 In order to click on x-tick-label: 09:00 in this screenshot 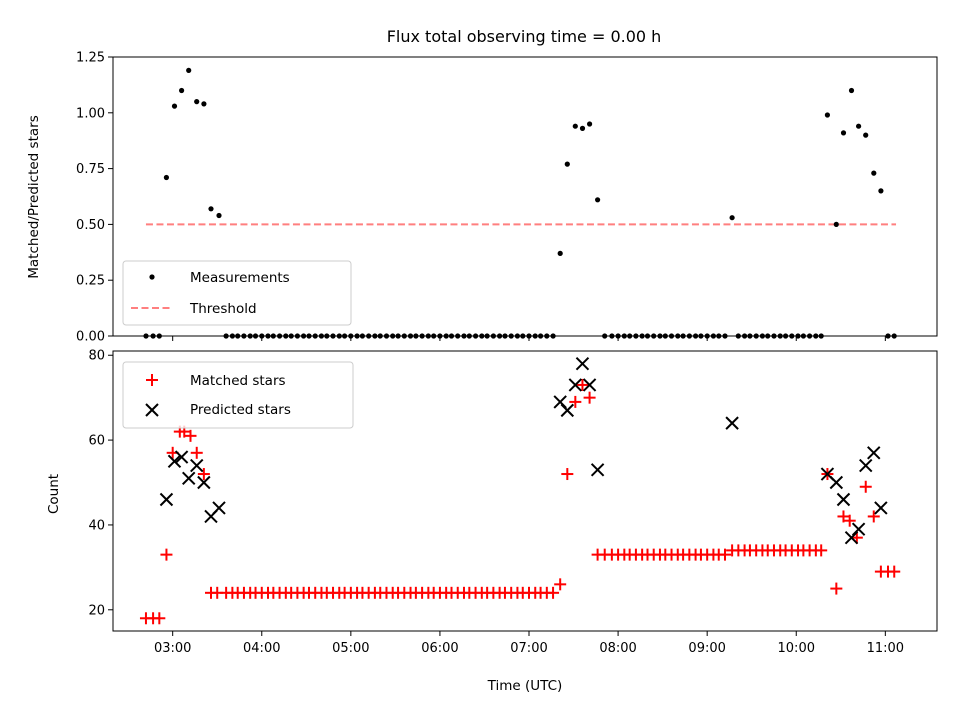, I will do `click(706, 648)`.